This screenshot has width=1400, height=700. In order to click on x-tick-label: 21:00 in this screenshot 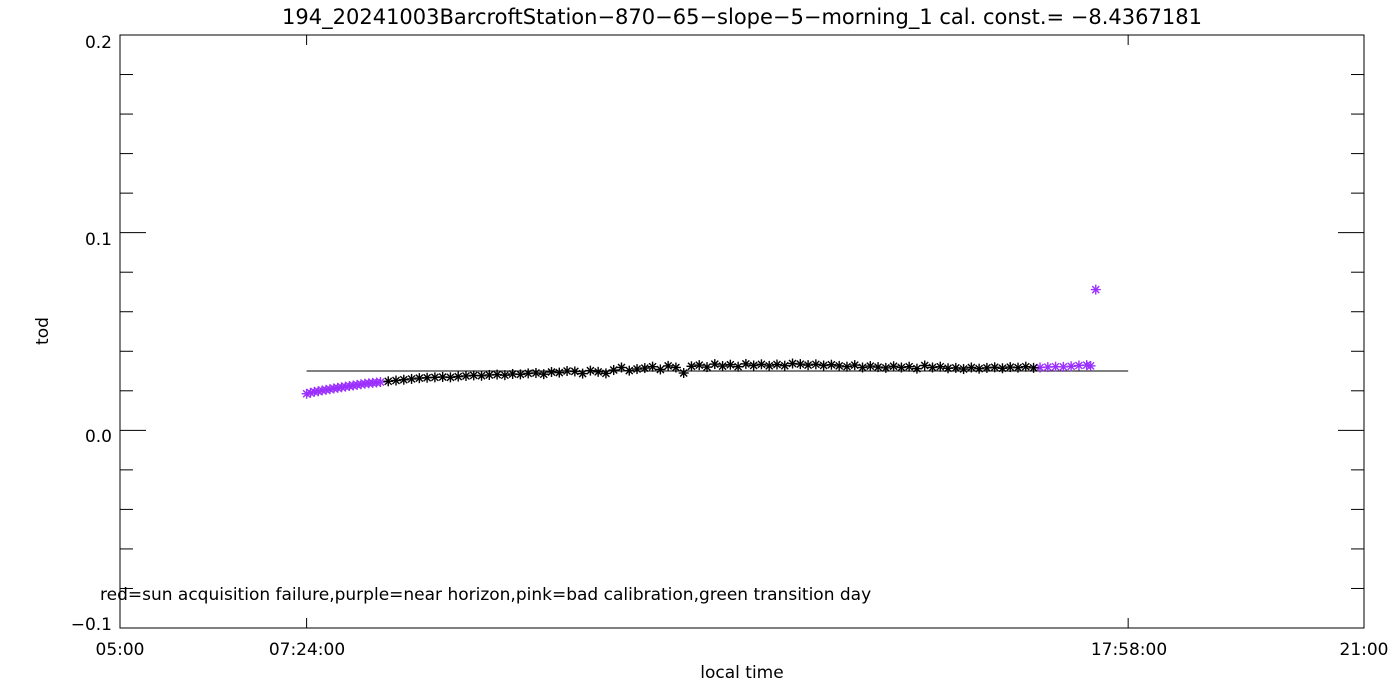, I will do `click(1364, 650)`.